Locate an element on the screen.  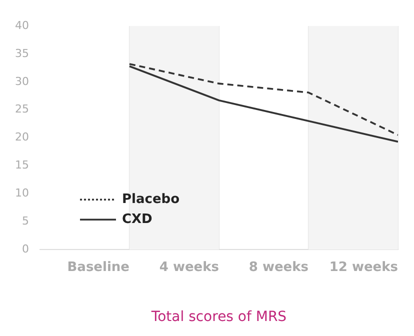
y-tick-label: 20 is located at coordinates (21, 137).